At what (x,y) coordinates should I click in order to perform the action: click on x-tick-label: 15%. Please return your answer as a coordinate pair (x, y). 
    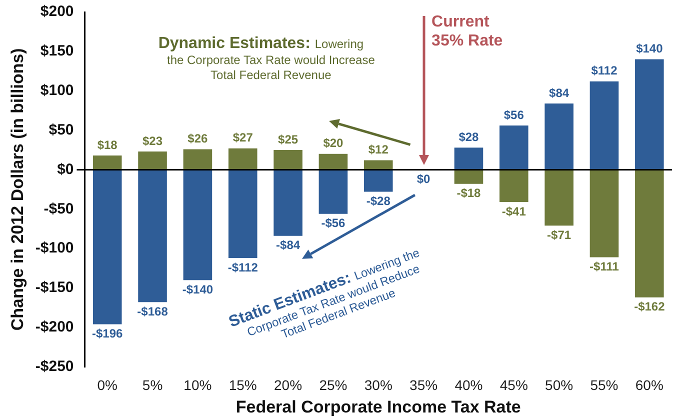
    Looking at the image, I should click on (242, 385).